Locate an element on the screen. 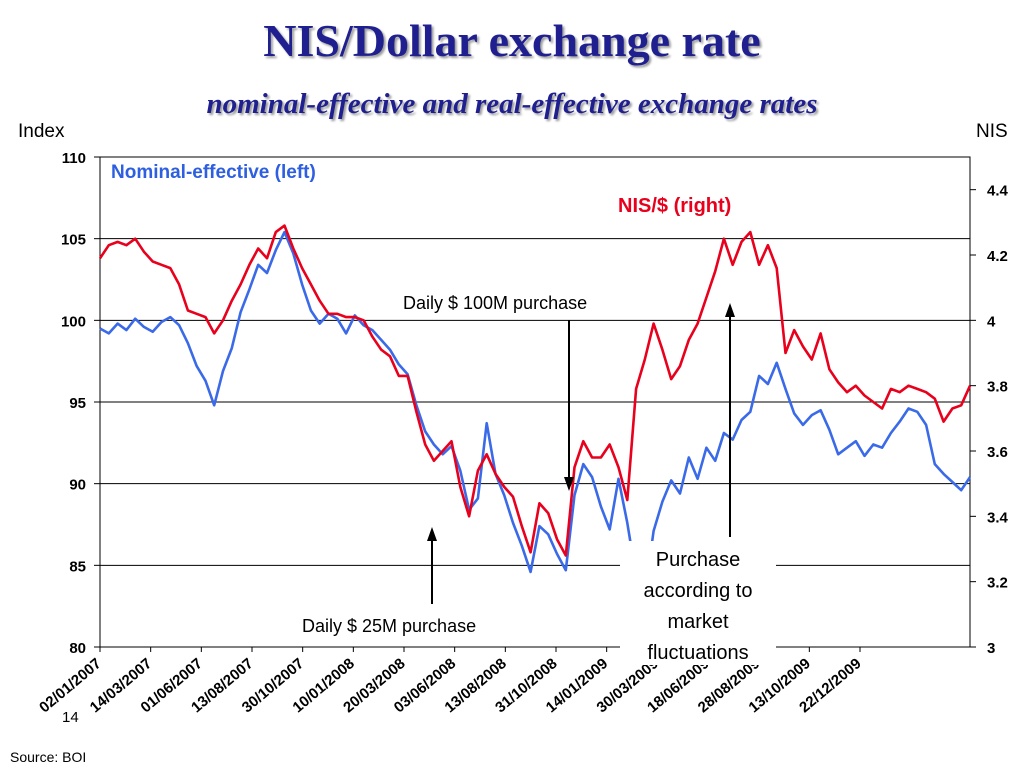 This screenshot has height=768, width=1024. annotation-25m-text: Daily $ 25M purchase is located at coordinates (389, 626).